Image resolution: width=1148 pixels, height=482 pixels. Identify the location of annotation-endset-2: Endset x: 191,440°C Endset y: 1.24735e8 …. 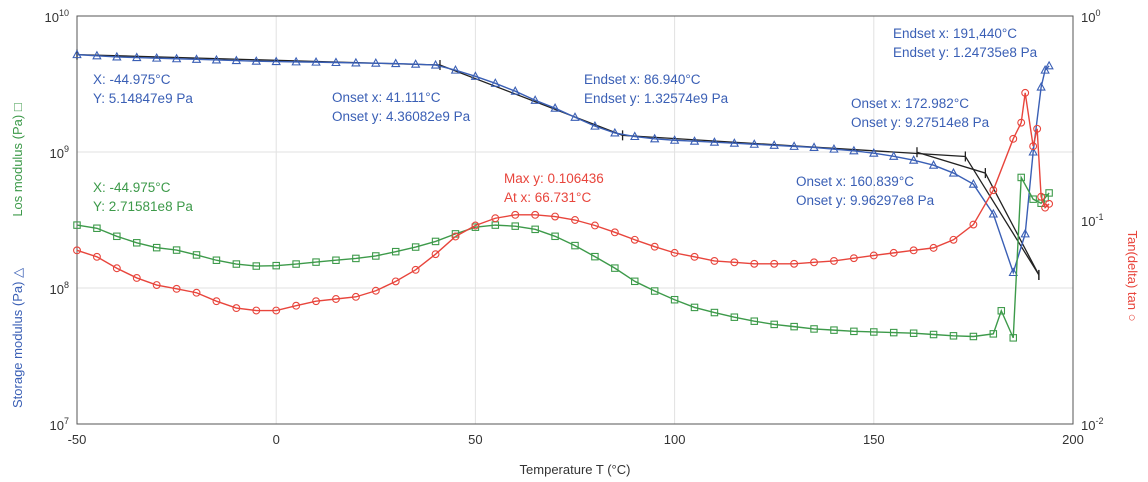
(965, 43).